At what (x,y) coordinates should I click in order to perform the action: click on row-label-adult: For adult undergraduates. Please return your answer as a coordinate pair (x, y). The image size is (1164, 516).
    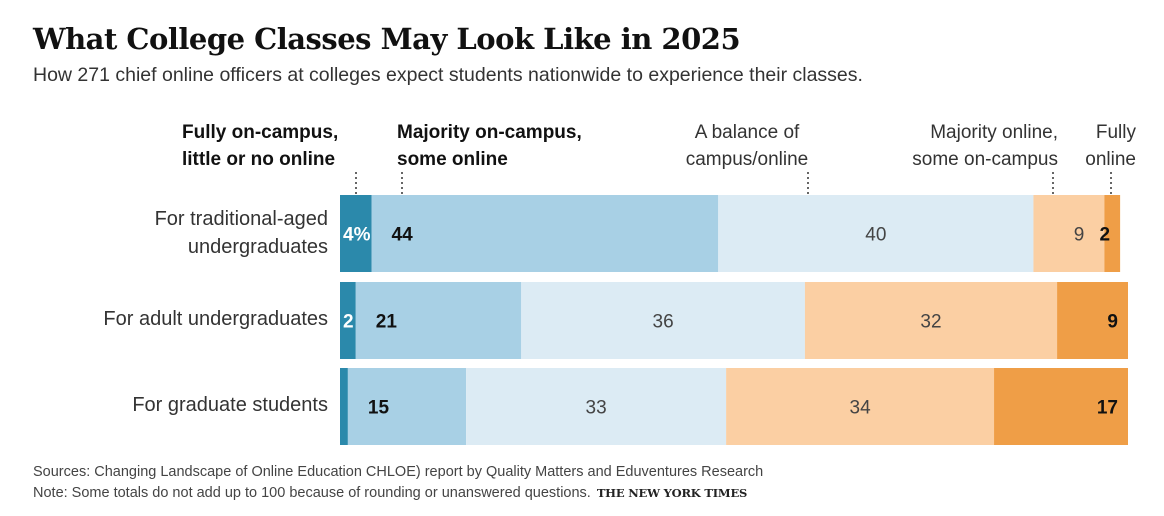
    Looking at the image, I should click on (215, 319).